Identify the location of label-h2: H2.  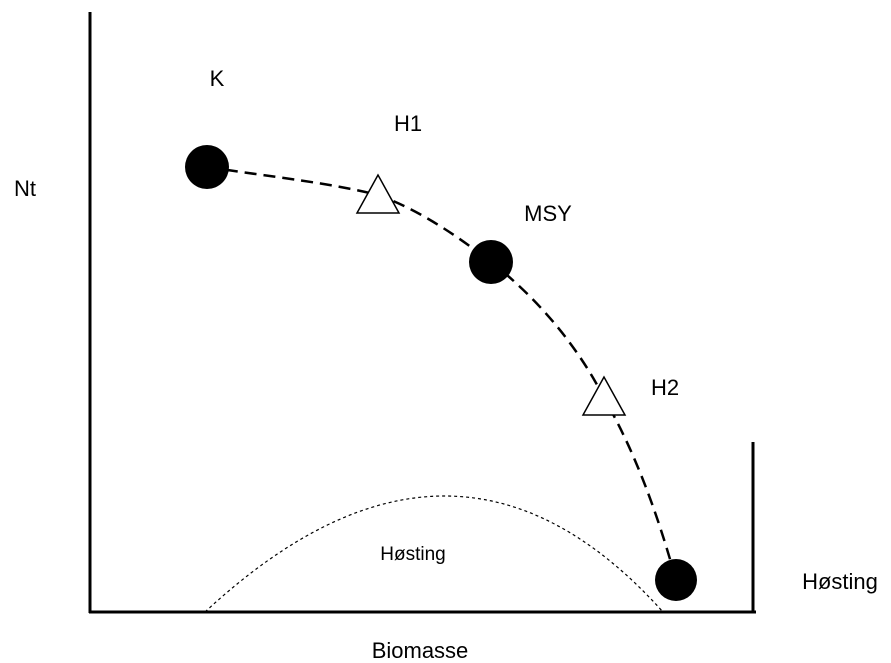
(665, 387).